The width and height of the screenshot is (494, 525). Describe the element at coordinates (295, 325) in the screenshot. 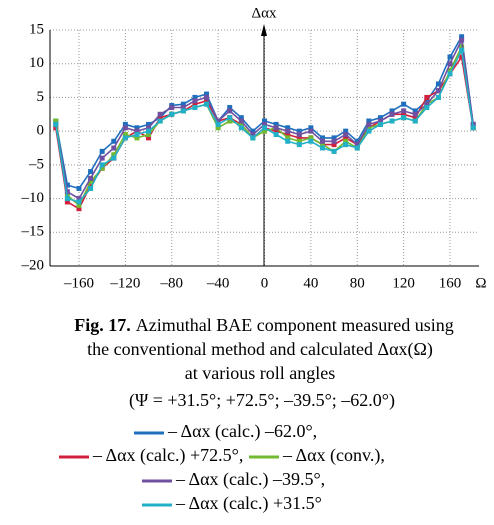

I see `caption-line: Azimuthal BAE component measured using` at that location.